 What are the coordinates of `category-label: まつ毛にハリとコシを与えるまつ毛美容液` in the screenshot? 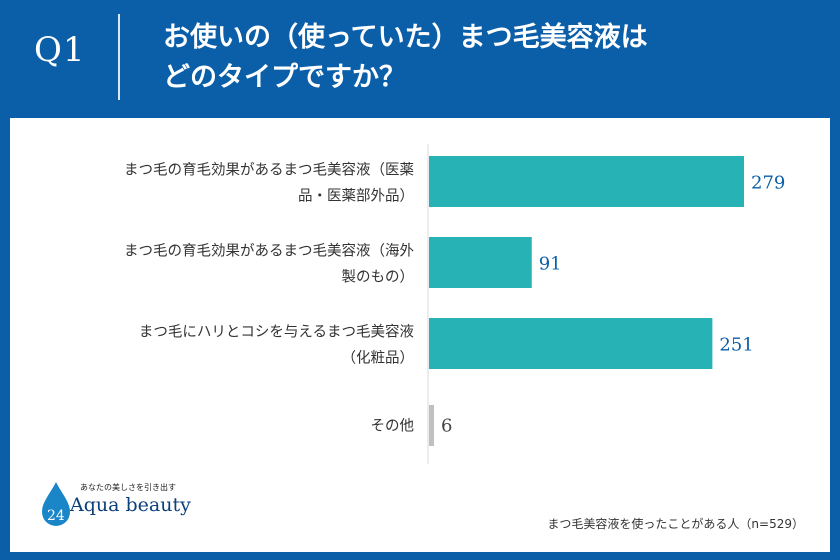 It's located at (276, 332).